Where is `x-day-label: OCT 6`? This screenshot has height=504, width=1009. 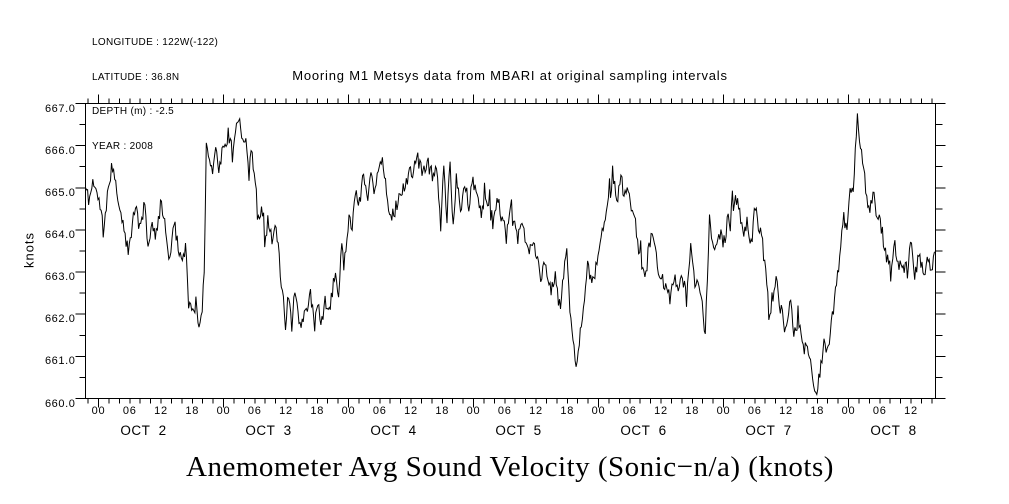
x-day-label: OCT 6 is located at coordinates (643, 430).